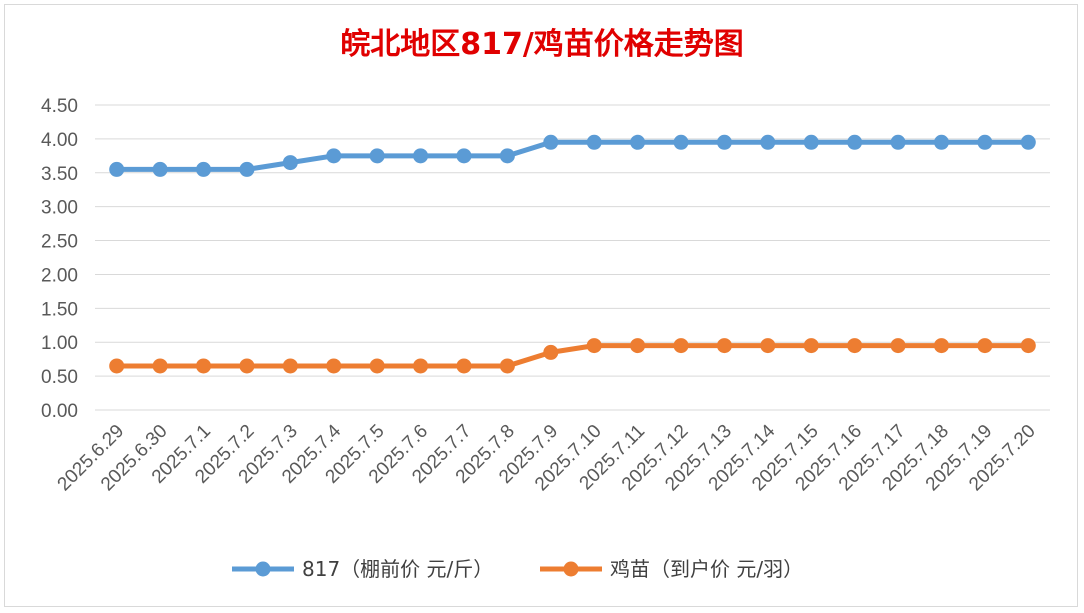 The image size is (1084, 613). I want to click on y-tick-label: 0.00, so click(59, 411).